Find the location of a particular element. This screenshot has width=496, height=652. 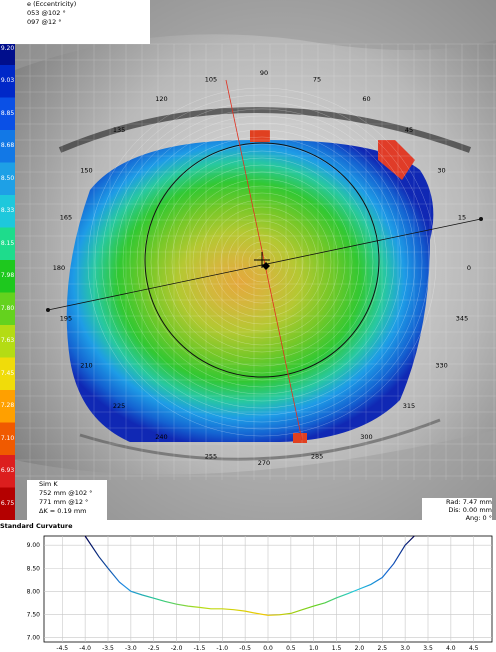

x-tick-label: 3.5 is located at coordinates (428, 648).